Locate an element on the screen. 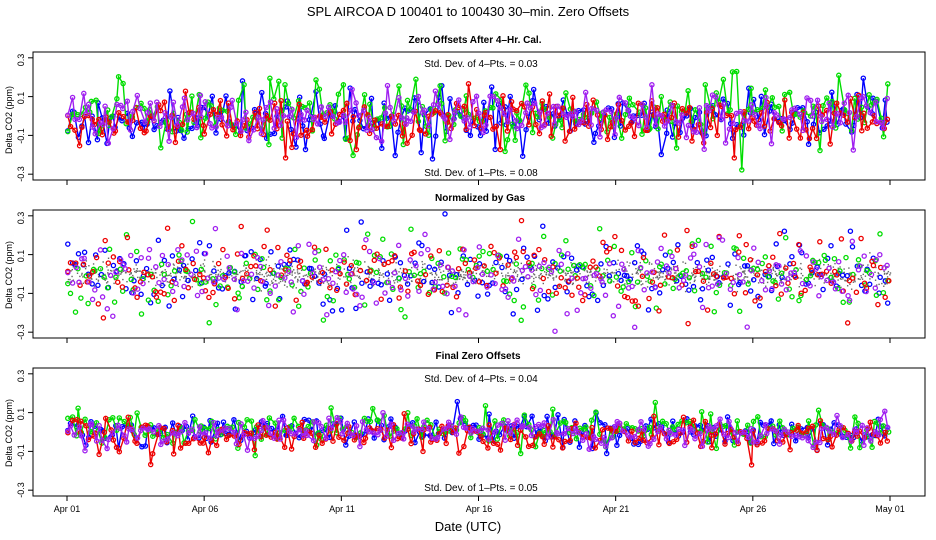  x-tick-label: Apr 26 is located at coordinates (753, 509).